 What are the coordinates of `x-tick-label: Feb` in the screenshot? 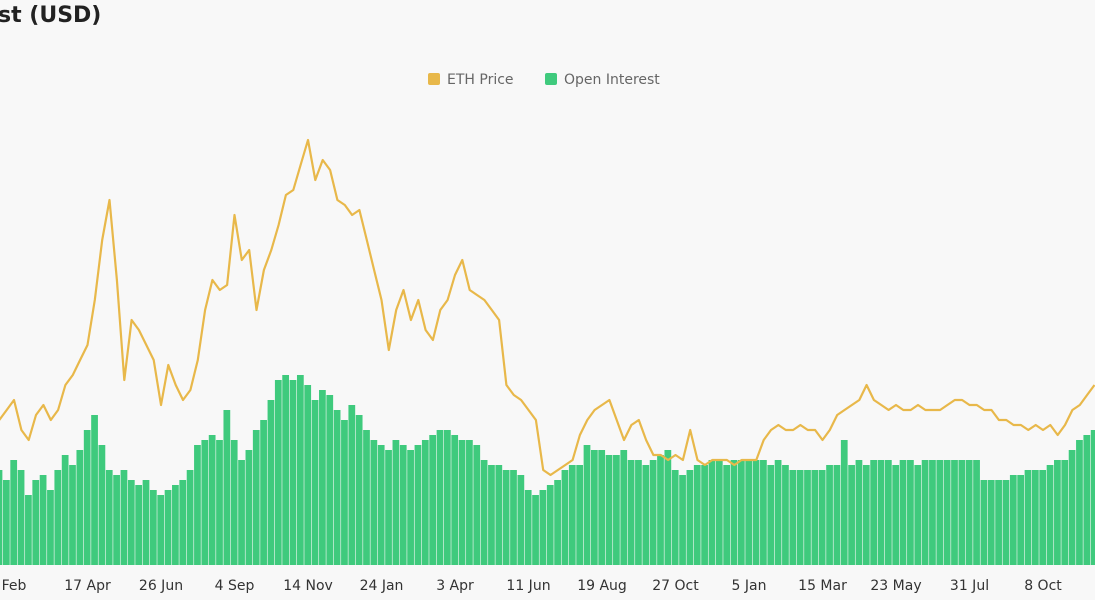 It's located at (14, 586).